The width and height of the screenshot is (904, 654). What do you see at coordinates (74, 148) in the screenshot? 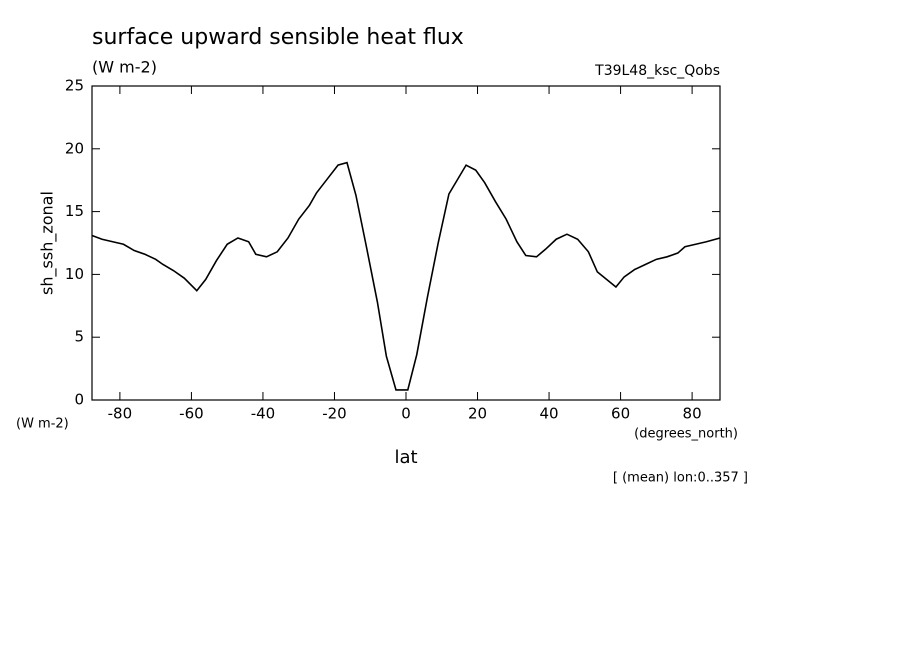
I see `y-tick-label: 20` at bounding box center [74, 148].